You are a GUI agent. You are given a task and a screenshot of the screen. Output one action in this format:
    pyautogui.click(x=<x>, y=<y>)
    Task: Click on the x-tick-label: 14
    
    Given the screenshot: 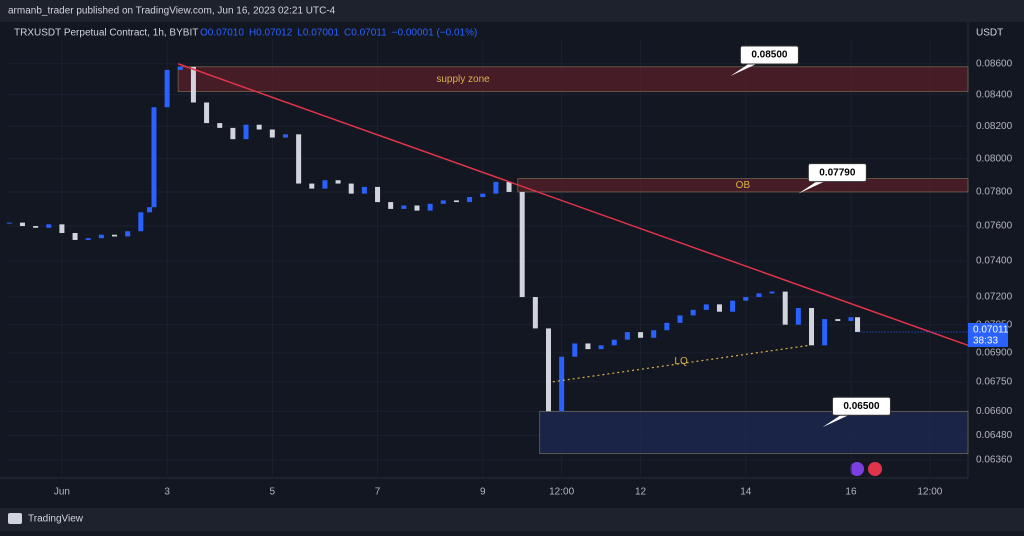 What is the action you would take?
    pyautogui.click(x=746, y=492)
    